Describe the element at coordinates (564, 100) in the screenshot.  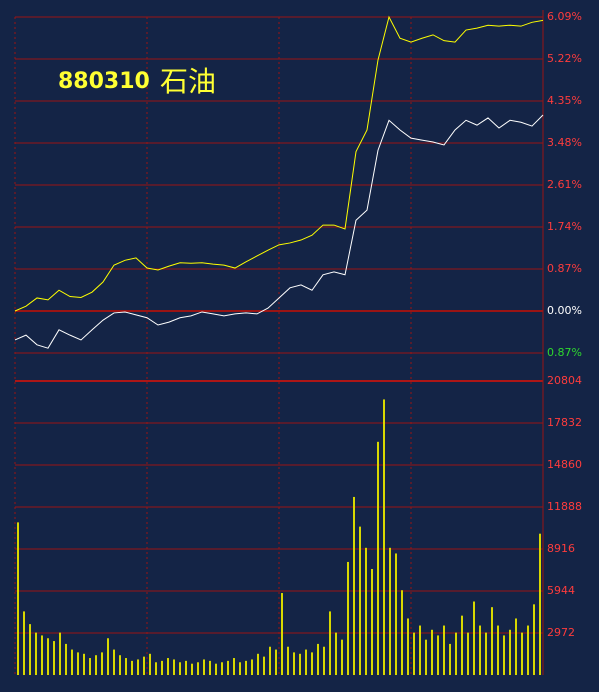
I see `y-tick-label: 4.35%` at that location.